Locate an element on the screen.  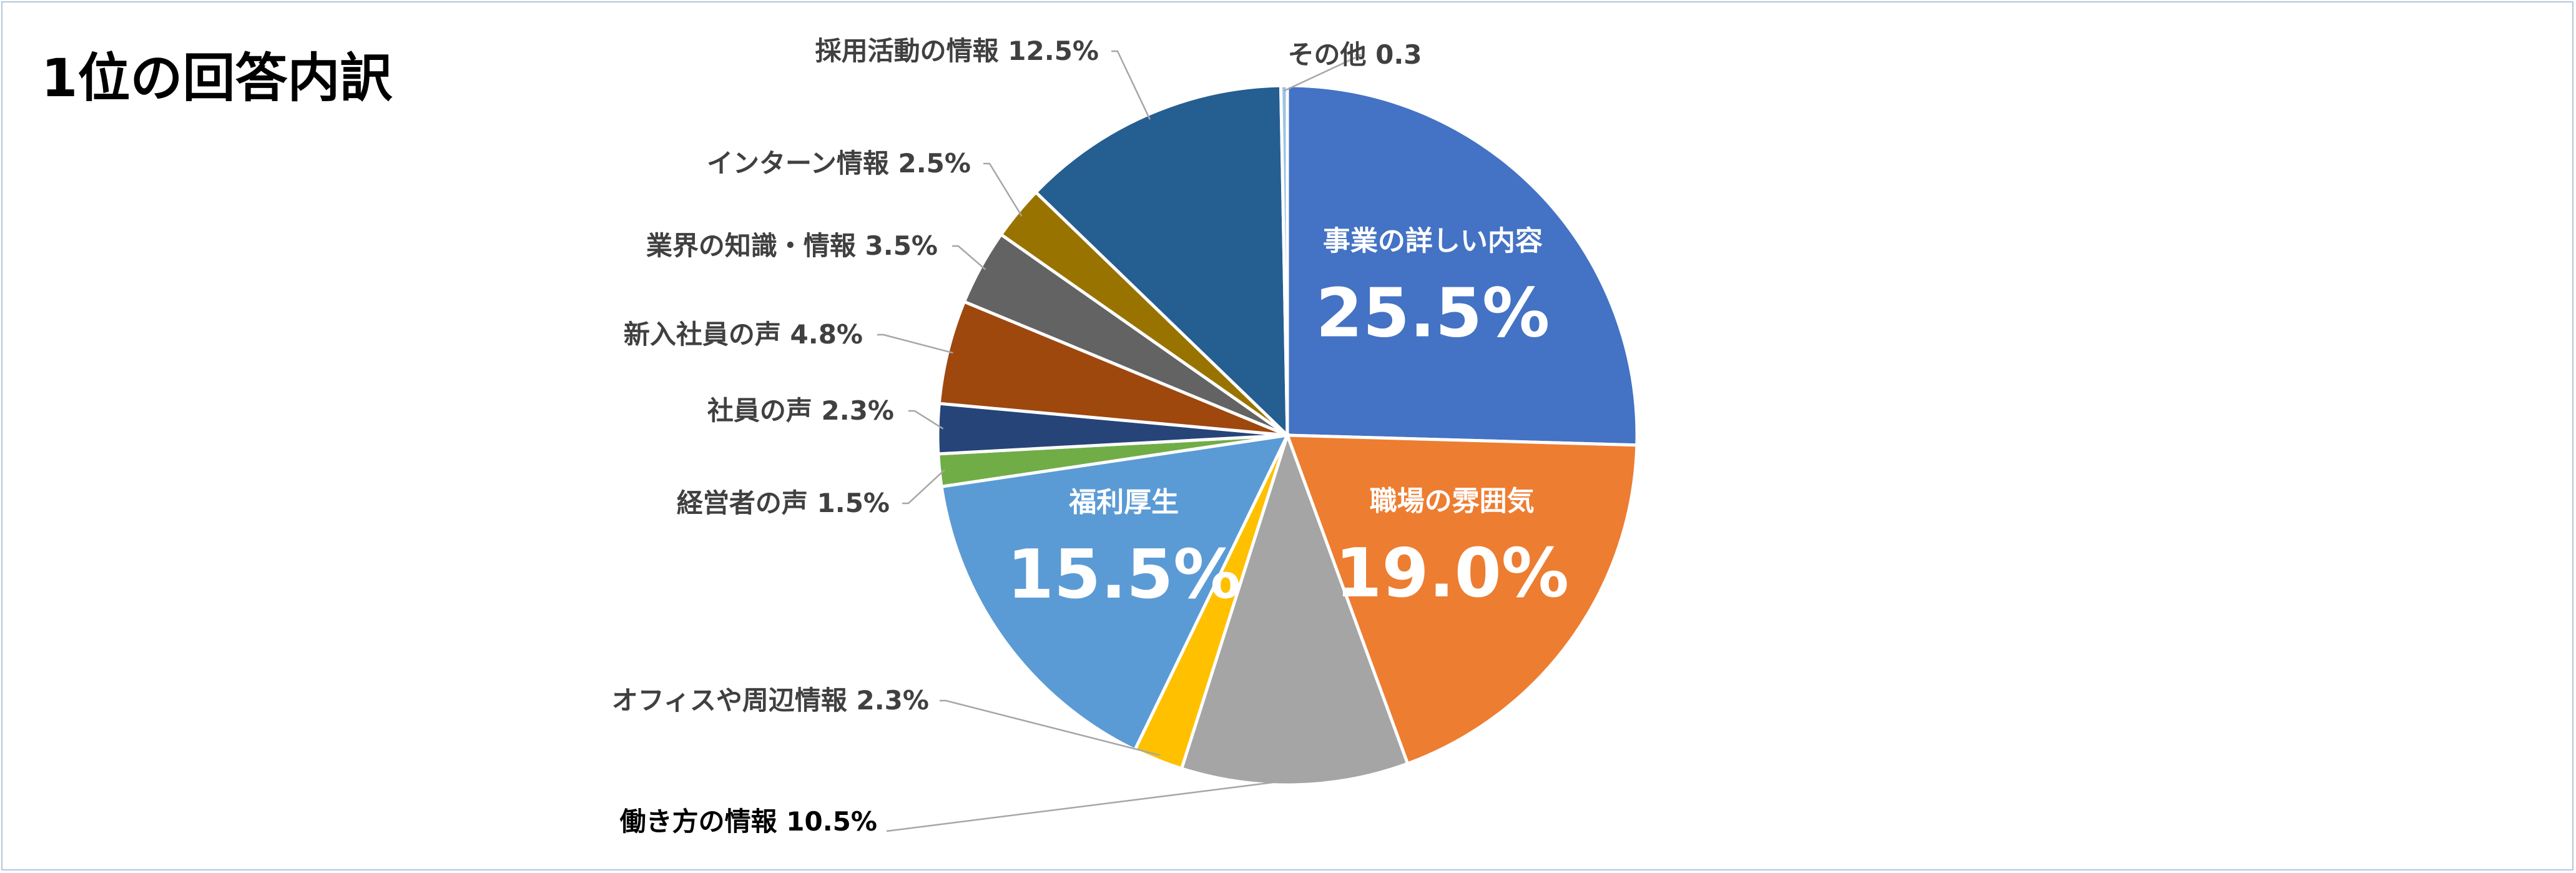
slice-label-社員の声: 社員の声 2.3% is located at coordinates (800, 410).